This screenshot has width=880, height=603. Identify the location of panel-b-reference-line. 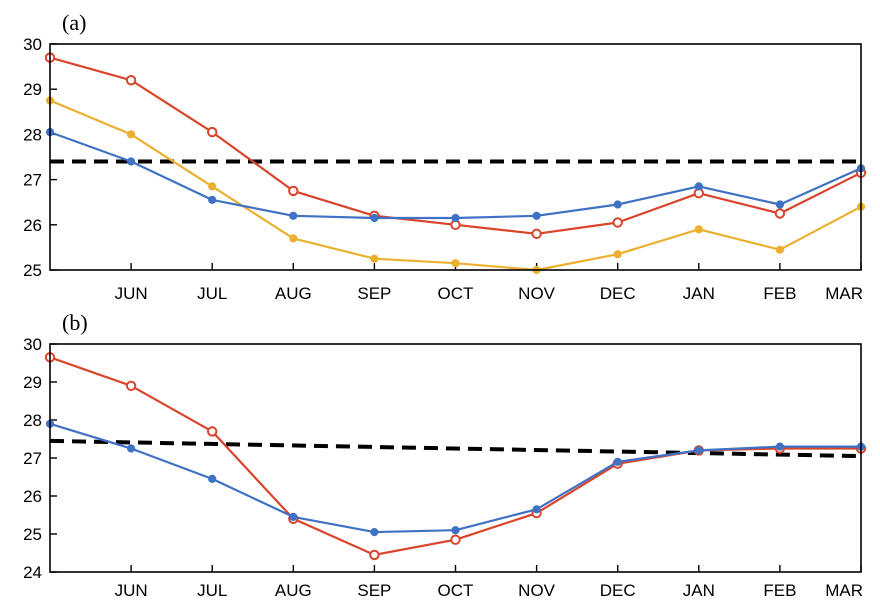
(455, 448).